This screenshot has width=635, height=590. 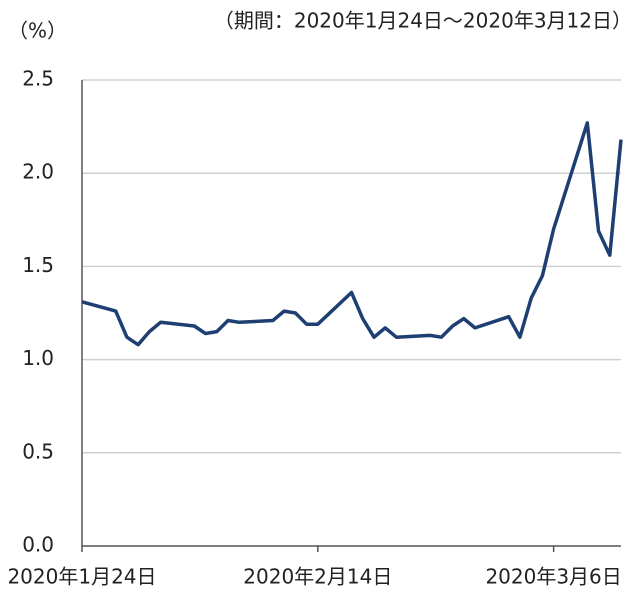 What do you see at coordinates (317, 577) in the screenshot?
I see `x-tick-label: 2020年2月14日` at bounding box center [317, 577].